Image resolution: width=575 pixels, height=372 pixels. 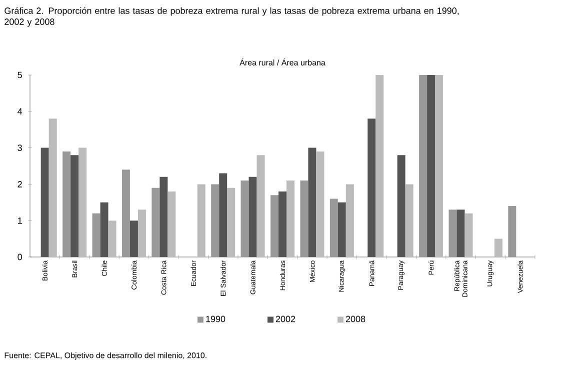 I want to click on y-tick-label: 3, so click(x=20, y=147).